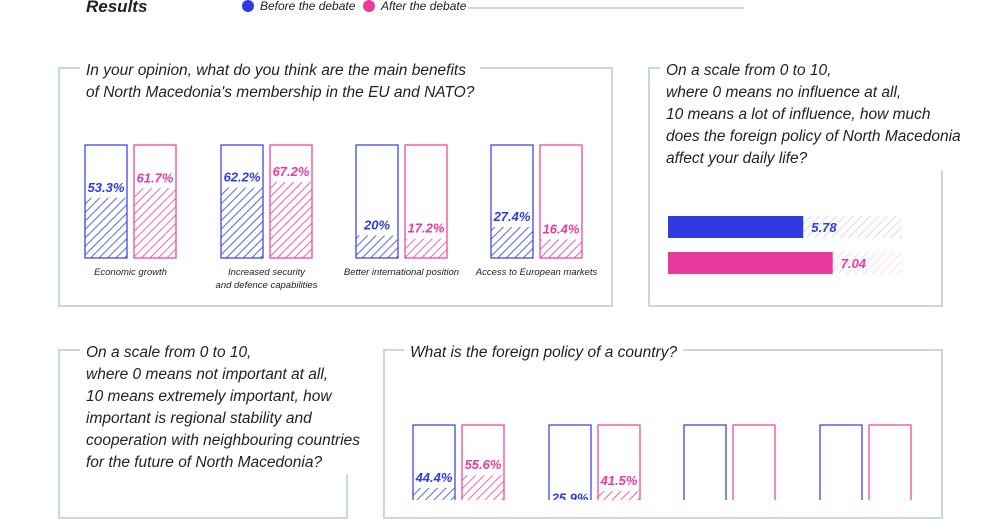  Describe the element at coordinates (369, 6) in the screenshot. I see `legend-dot-after` at that location.